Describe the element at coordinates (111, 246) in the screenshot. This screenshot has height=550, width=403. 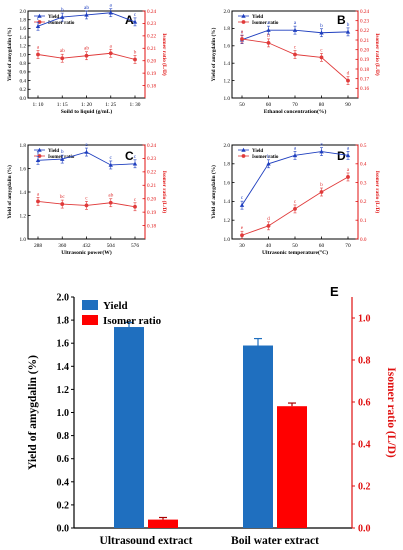
I see `x-tick-label: 504` at that location.